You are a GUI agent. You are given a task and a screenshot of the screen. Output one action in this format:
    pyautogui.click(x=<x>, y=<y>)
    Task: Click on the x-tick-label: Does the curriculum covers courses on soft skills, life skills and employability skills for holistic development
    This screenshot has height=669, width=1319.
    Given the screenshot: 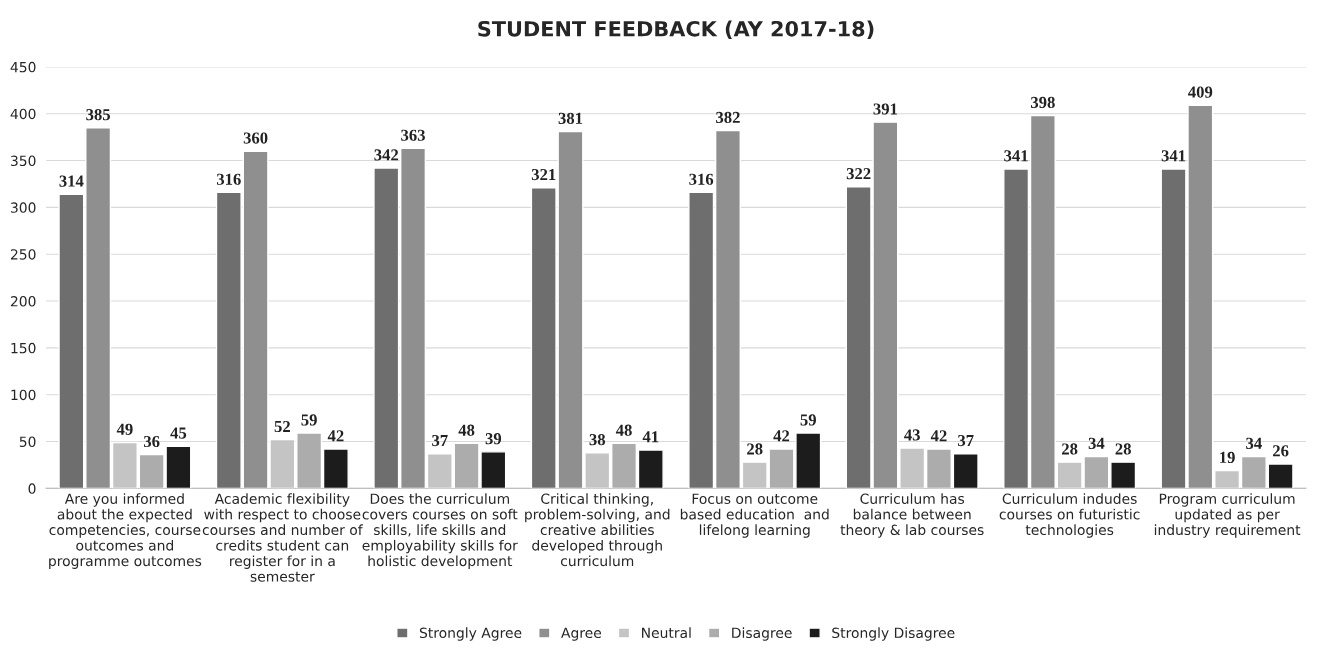 What is the action you would take?
    pyautogui.click(x=440, y=531)
    